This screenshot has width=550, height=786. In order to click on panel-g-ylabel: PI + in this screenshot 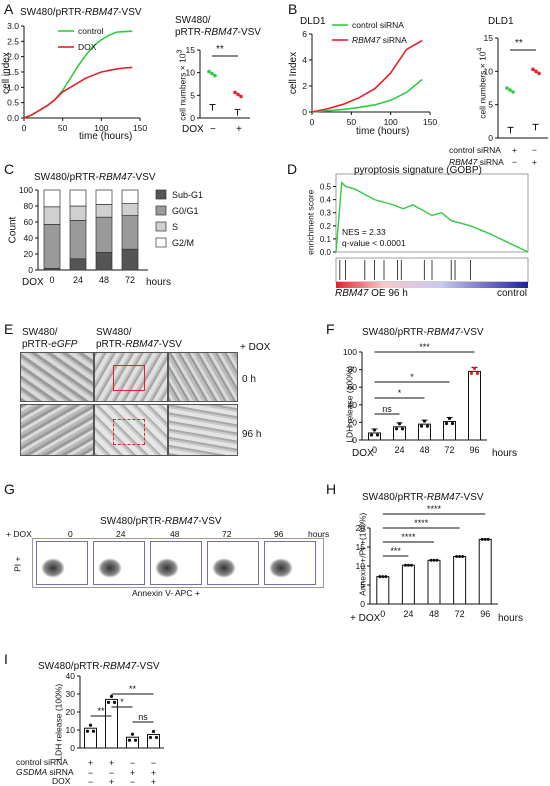, I will do `click(17, 564)`.